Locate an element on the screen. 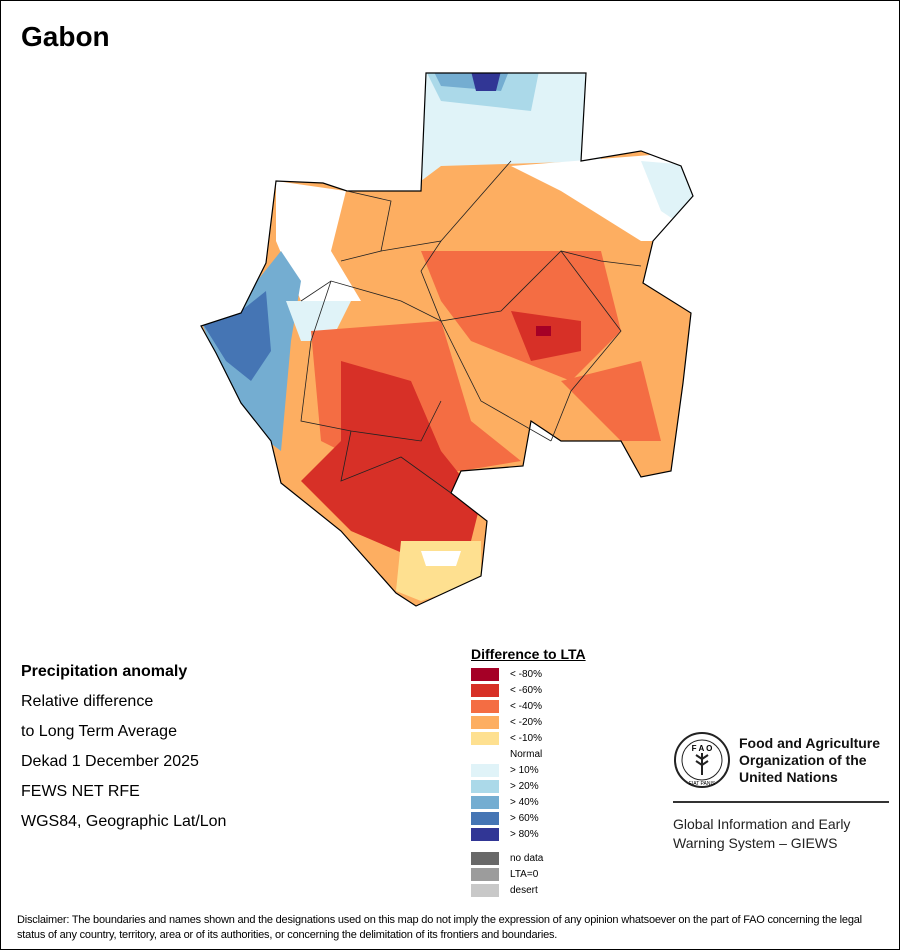 This screenshot has height=950, width=900. legend-item: > 60% is located at coordinates (528, 818).